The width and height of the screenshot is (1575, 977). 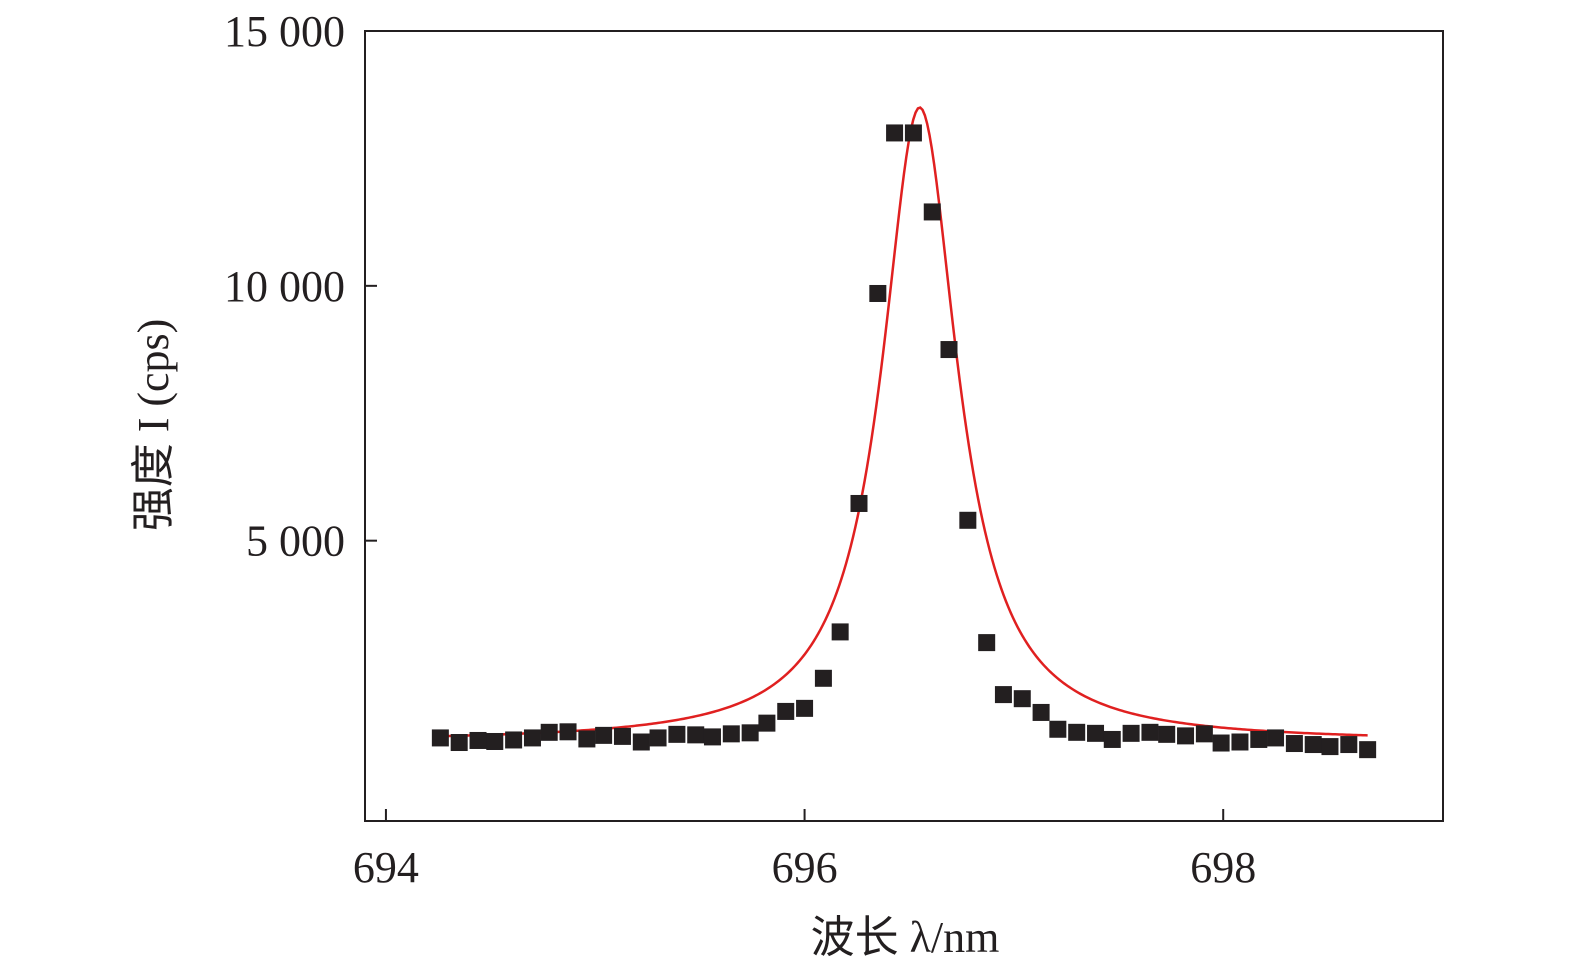 What do you see at coordinates (386, 867) in the screenshot?
I see `x-tick-label: 694` at bounding box center [386, 867].